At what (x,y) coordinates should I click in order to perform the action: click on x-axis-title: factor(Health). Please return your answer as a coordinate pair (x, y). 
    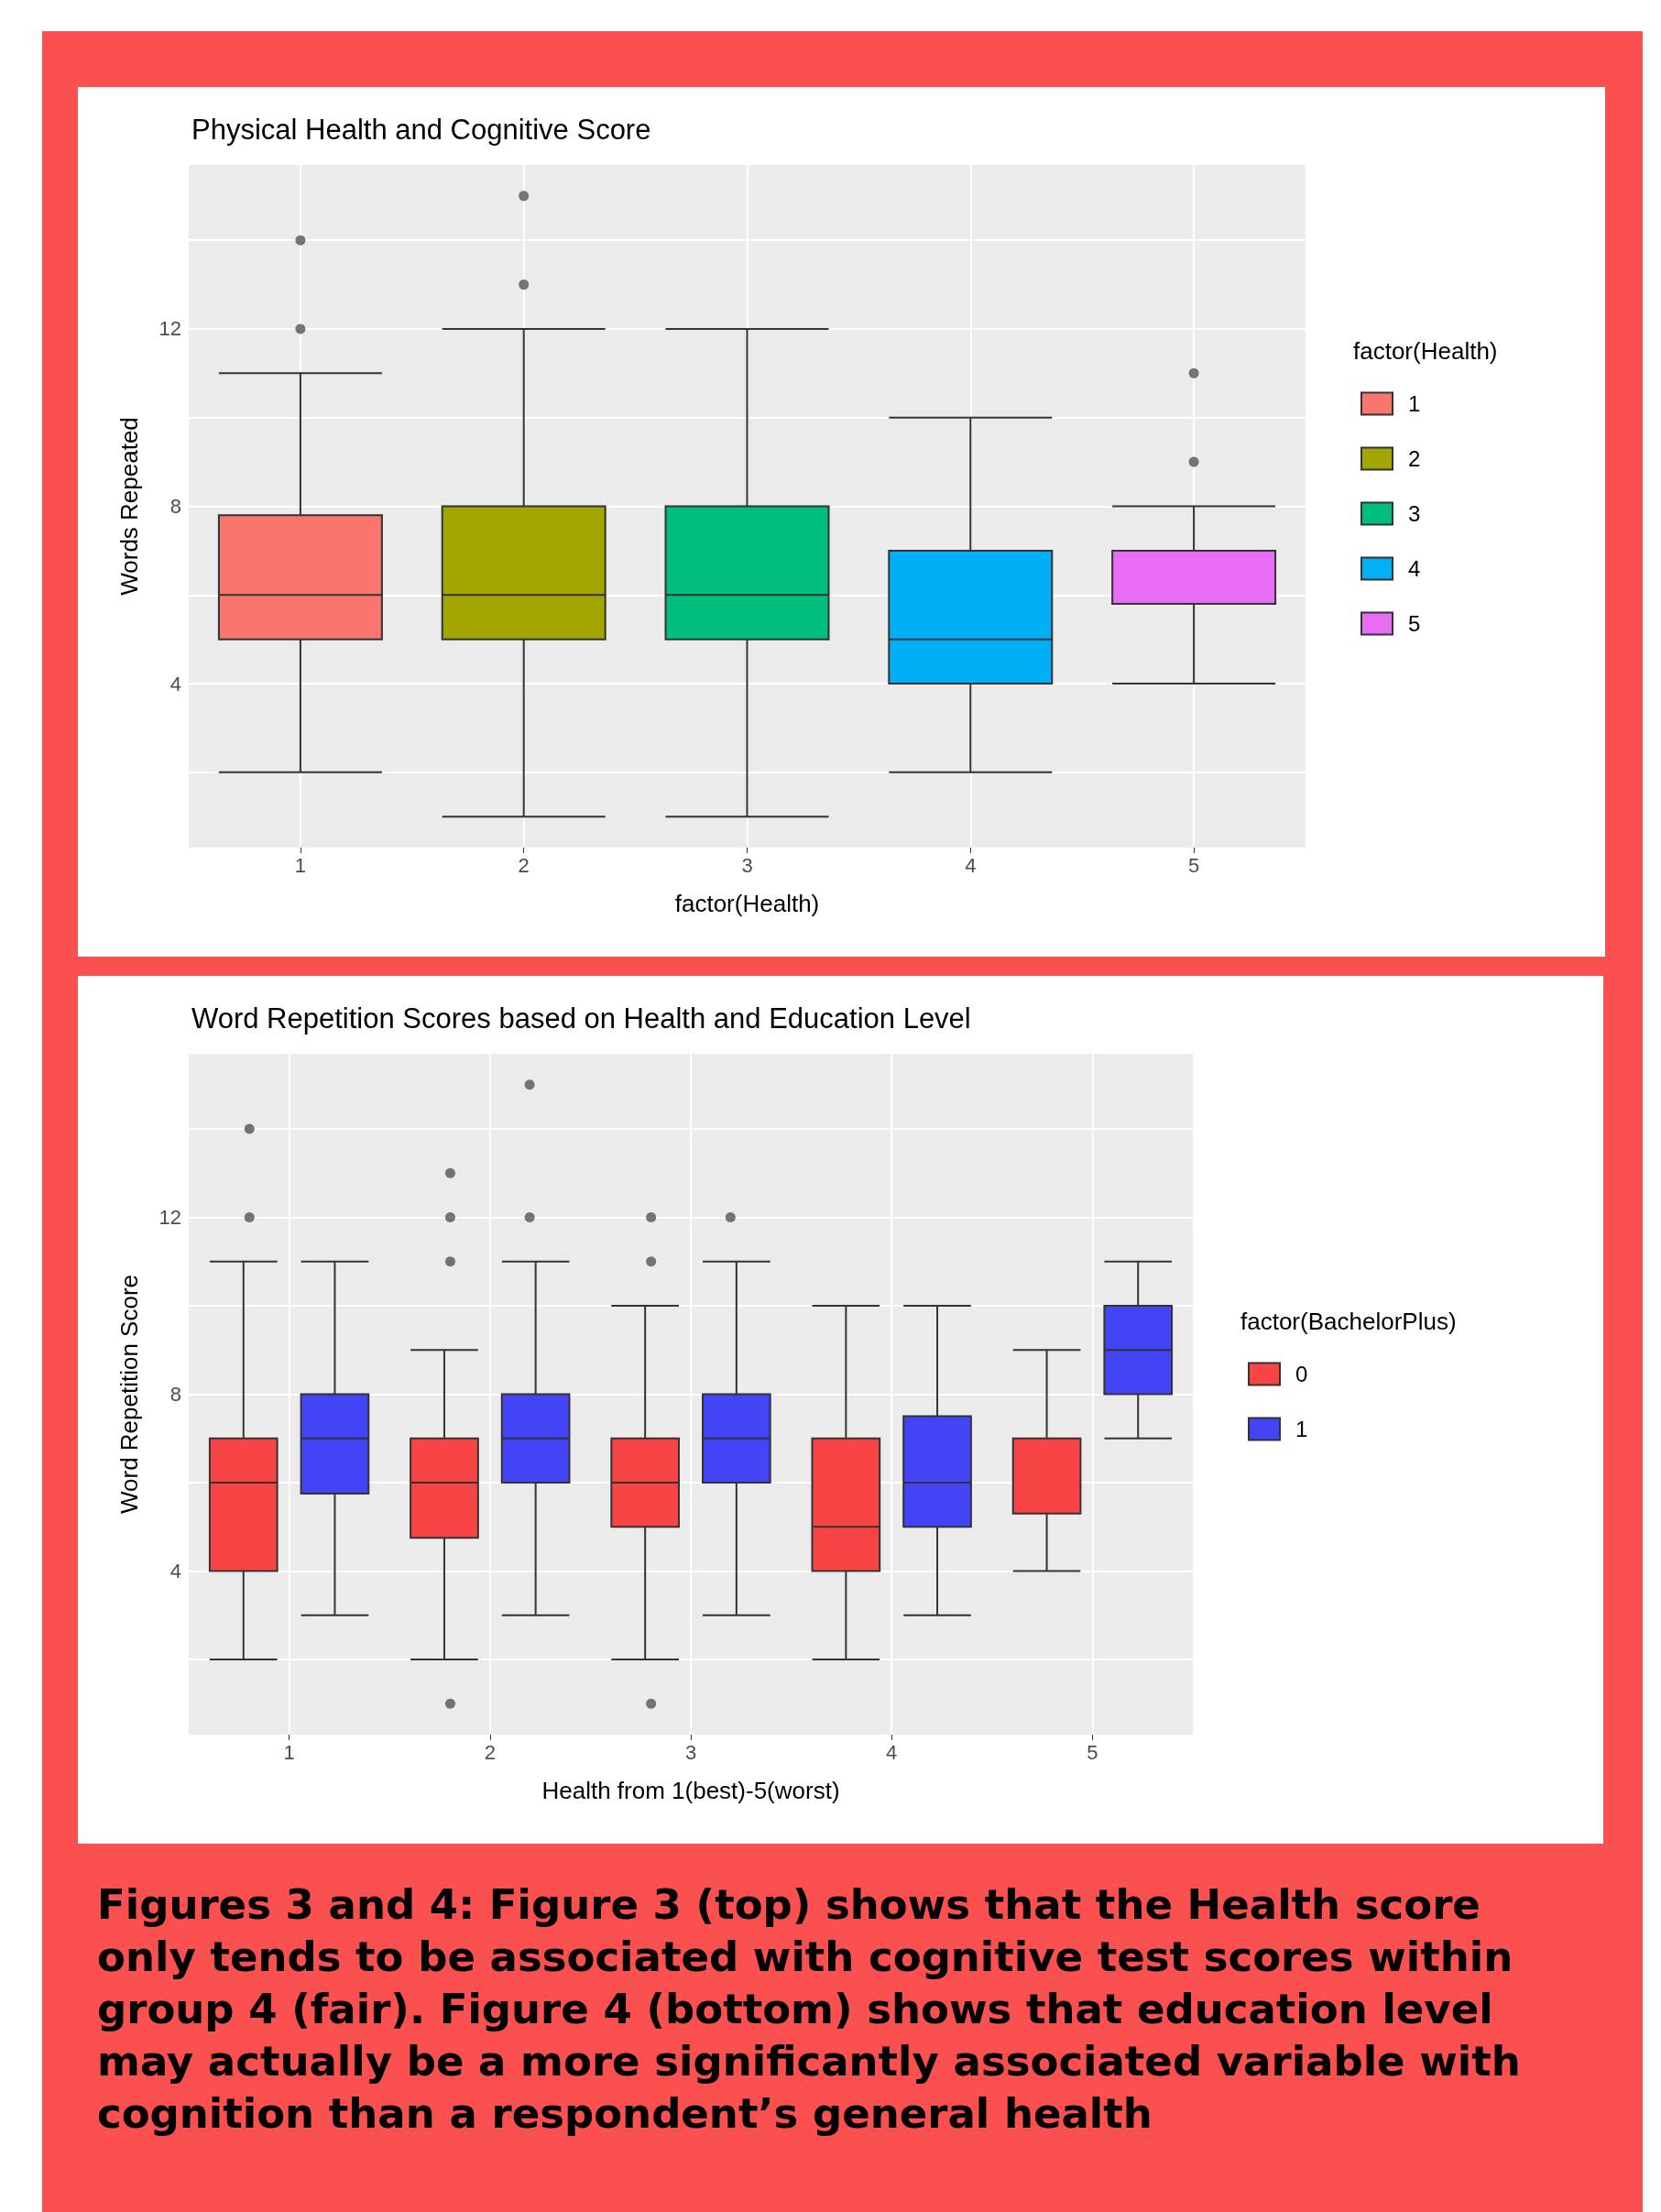
    Looking at the image, I should click on (747, 903).